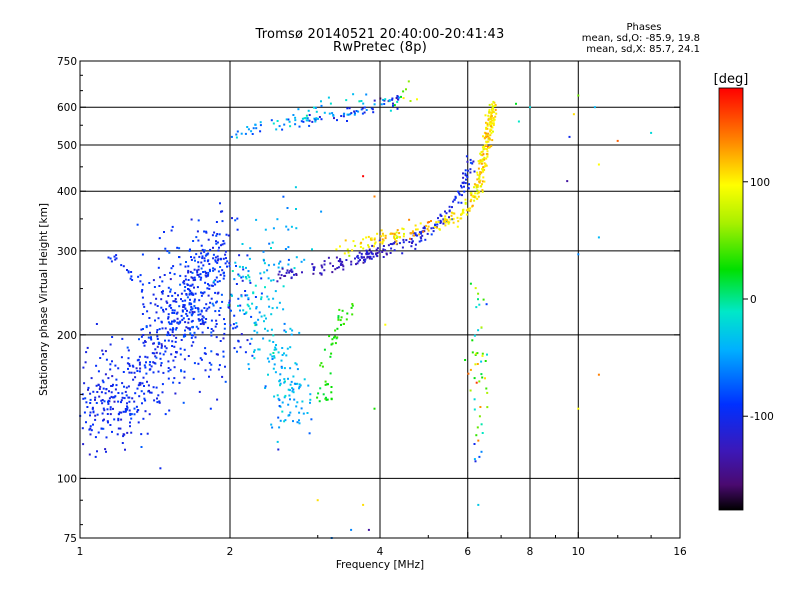 Image resolution: width=800 pixels, height=600 pixels. What do you see at coordinates (67, 252) in the screenshot?
I see `y-tick-label: 300` at bounding box center [67, 252].